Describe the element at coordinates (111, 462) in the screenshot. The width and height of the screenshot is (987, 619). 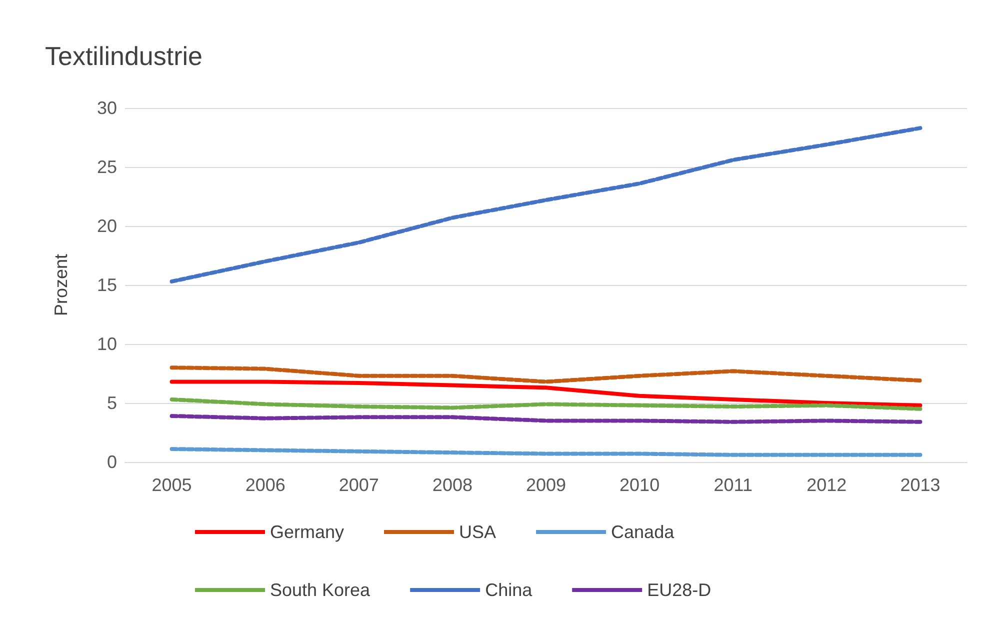
I see `y-tick-label: 0` at that location.